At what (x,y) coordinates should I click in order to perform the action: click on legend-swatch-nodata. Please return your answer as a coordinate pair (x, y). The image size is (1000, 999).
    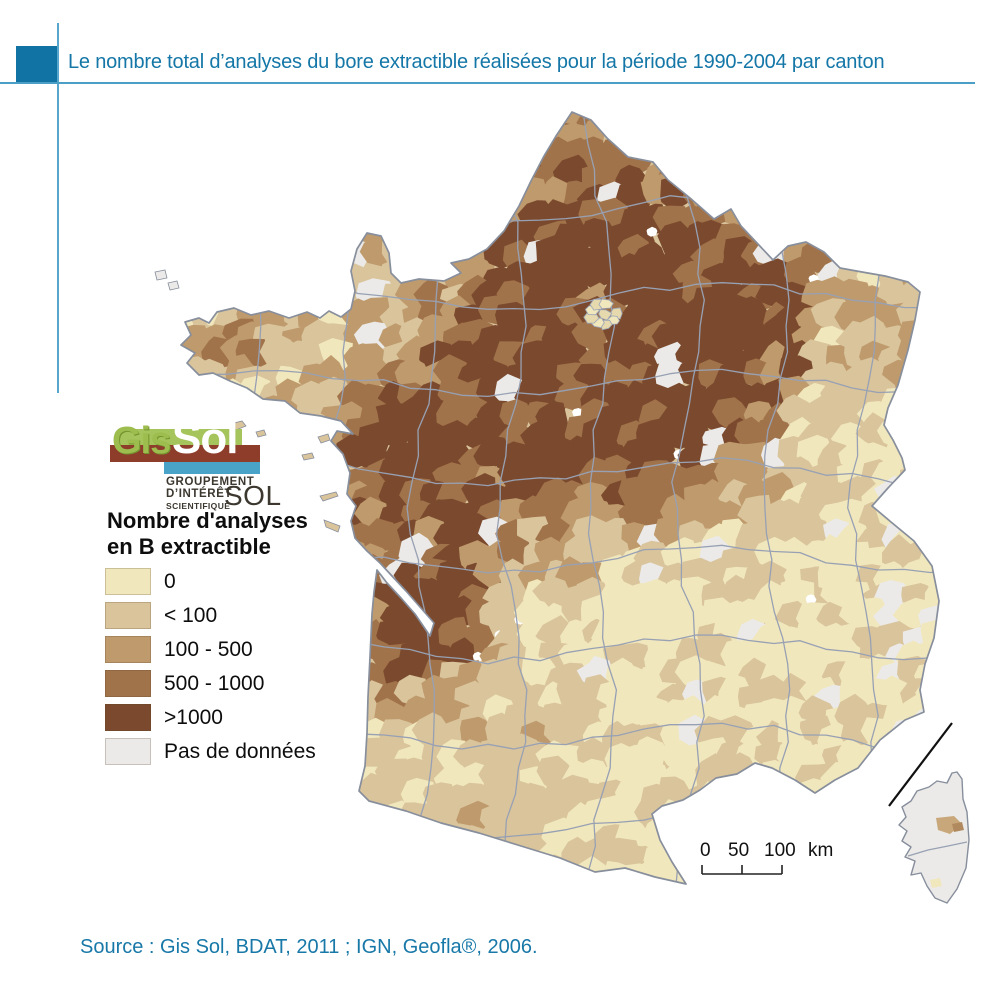
    Looking at the image, I should click on (128, 751).